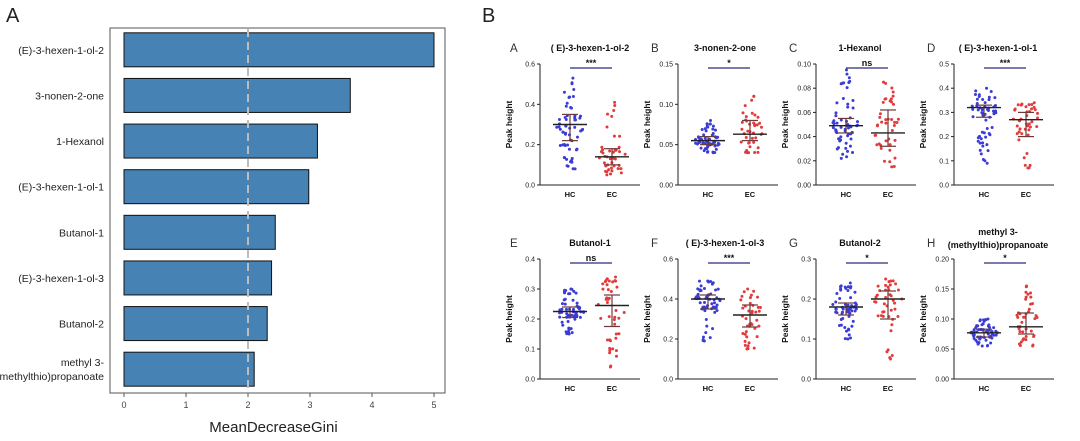  What do you see at coordinates (944, 161) in the screenshot?
I see `y-tick-label-d-0-1: 0.1` at bounding box center [944, 161].